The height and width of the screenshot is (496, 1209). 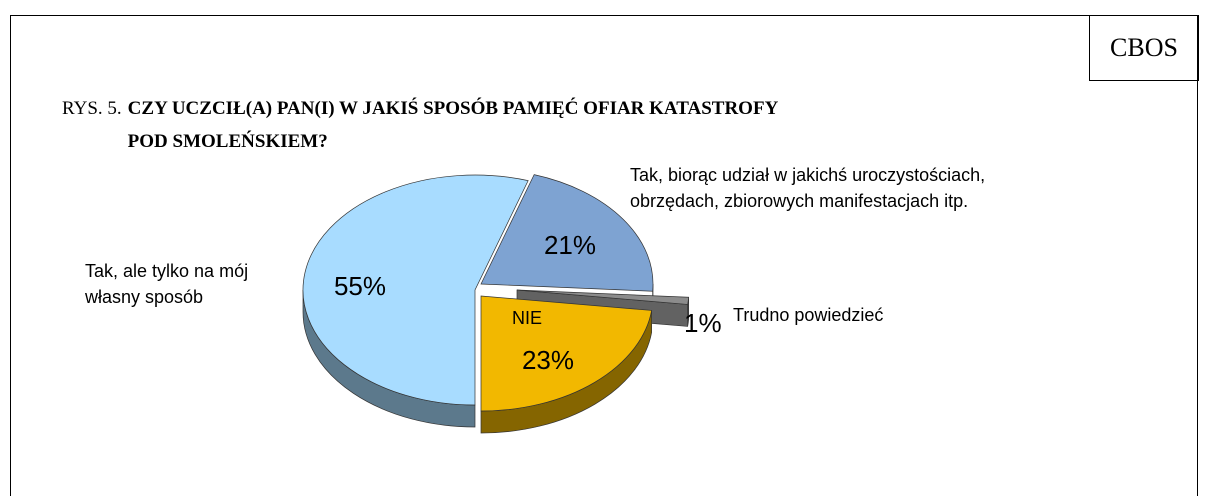 What do you see at coordinates (1144, 48) in the screenshot?
I see `source: CBOS` at bounding box center [1144, 48].